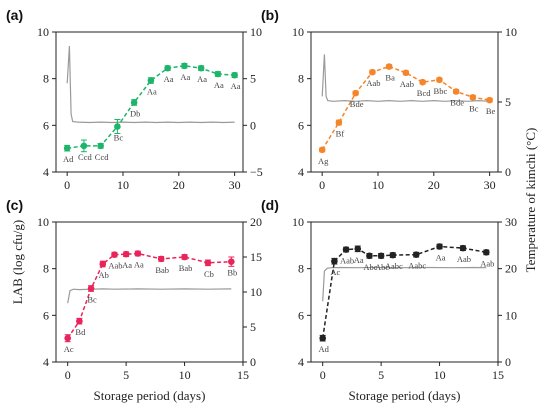  I want to click on x-tick-label: 15, so click(498, 375).